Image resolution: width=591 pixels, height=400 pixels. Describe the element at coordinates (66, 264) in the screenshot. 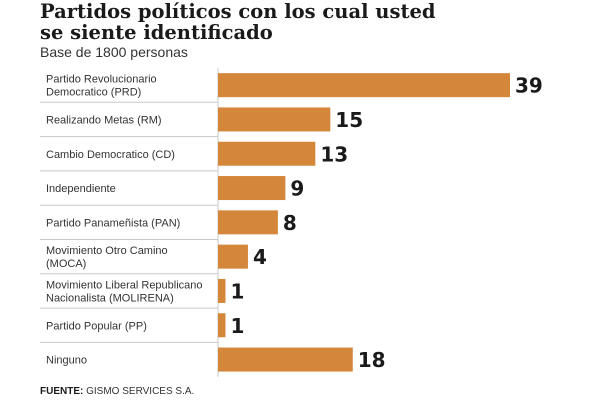

I see `category-label-line: (MOCA)` at that location.